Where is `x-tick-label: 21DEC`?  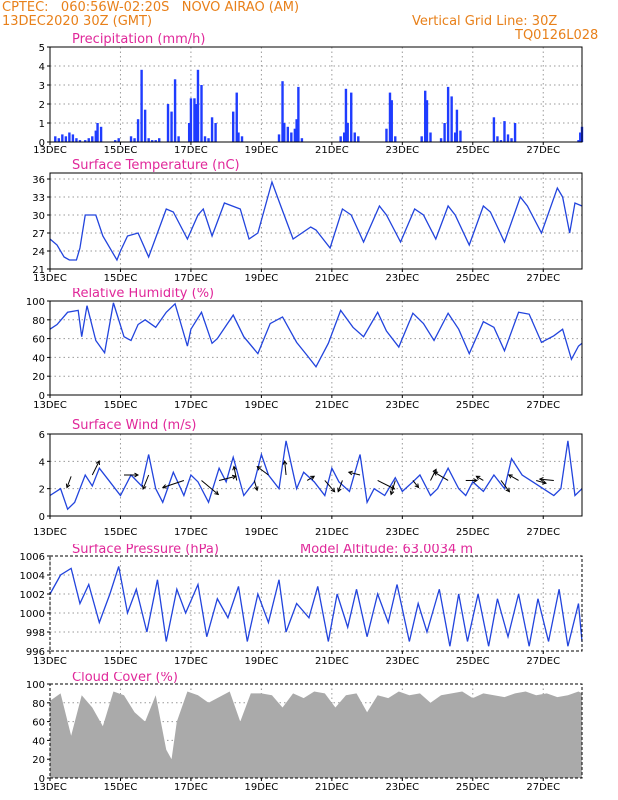 x-tick-label: 21DEC is located at coordinates (332, 278).